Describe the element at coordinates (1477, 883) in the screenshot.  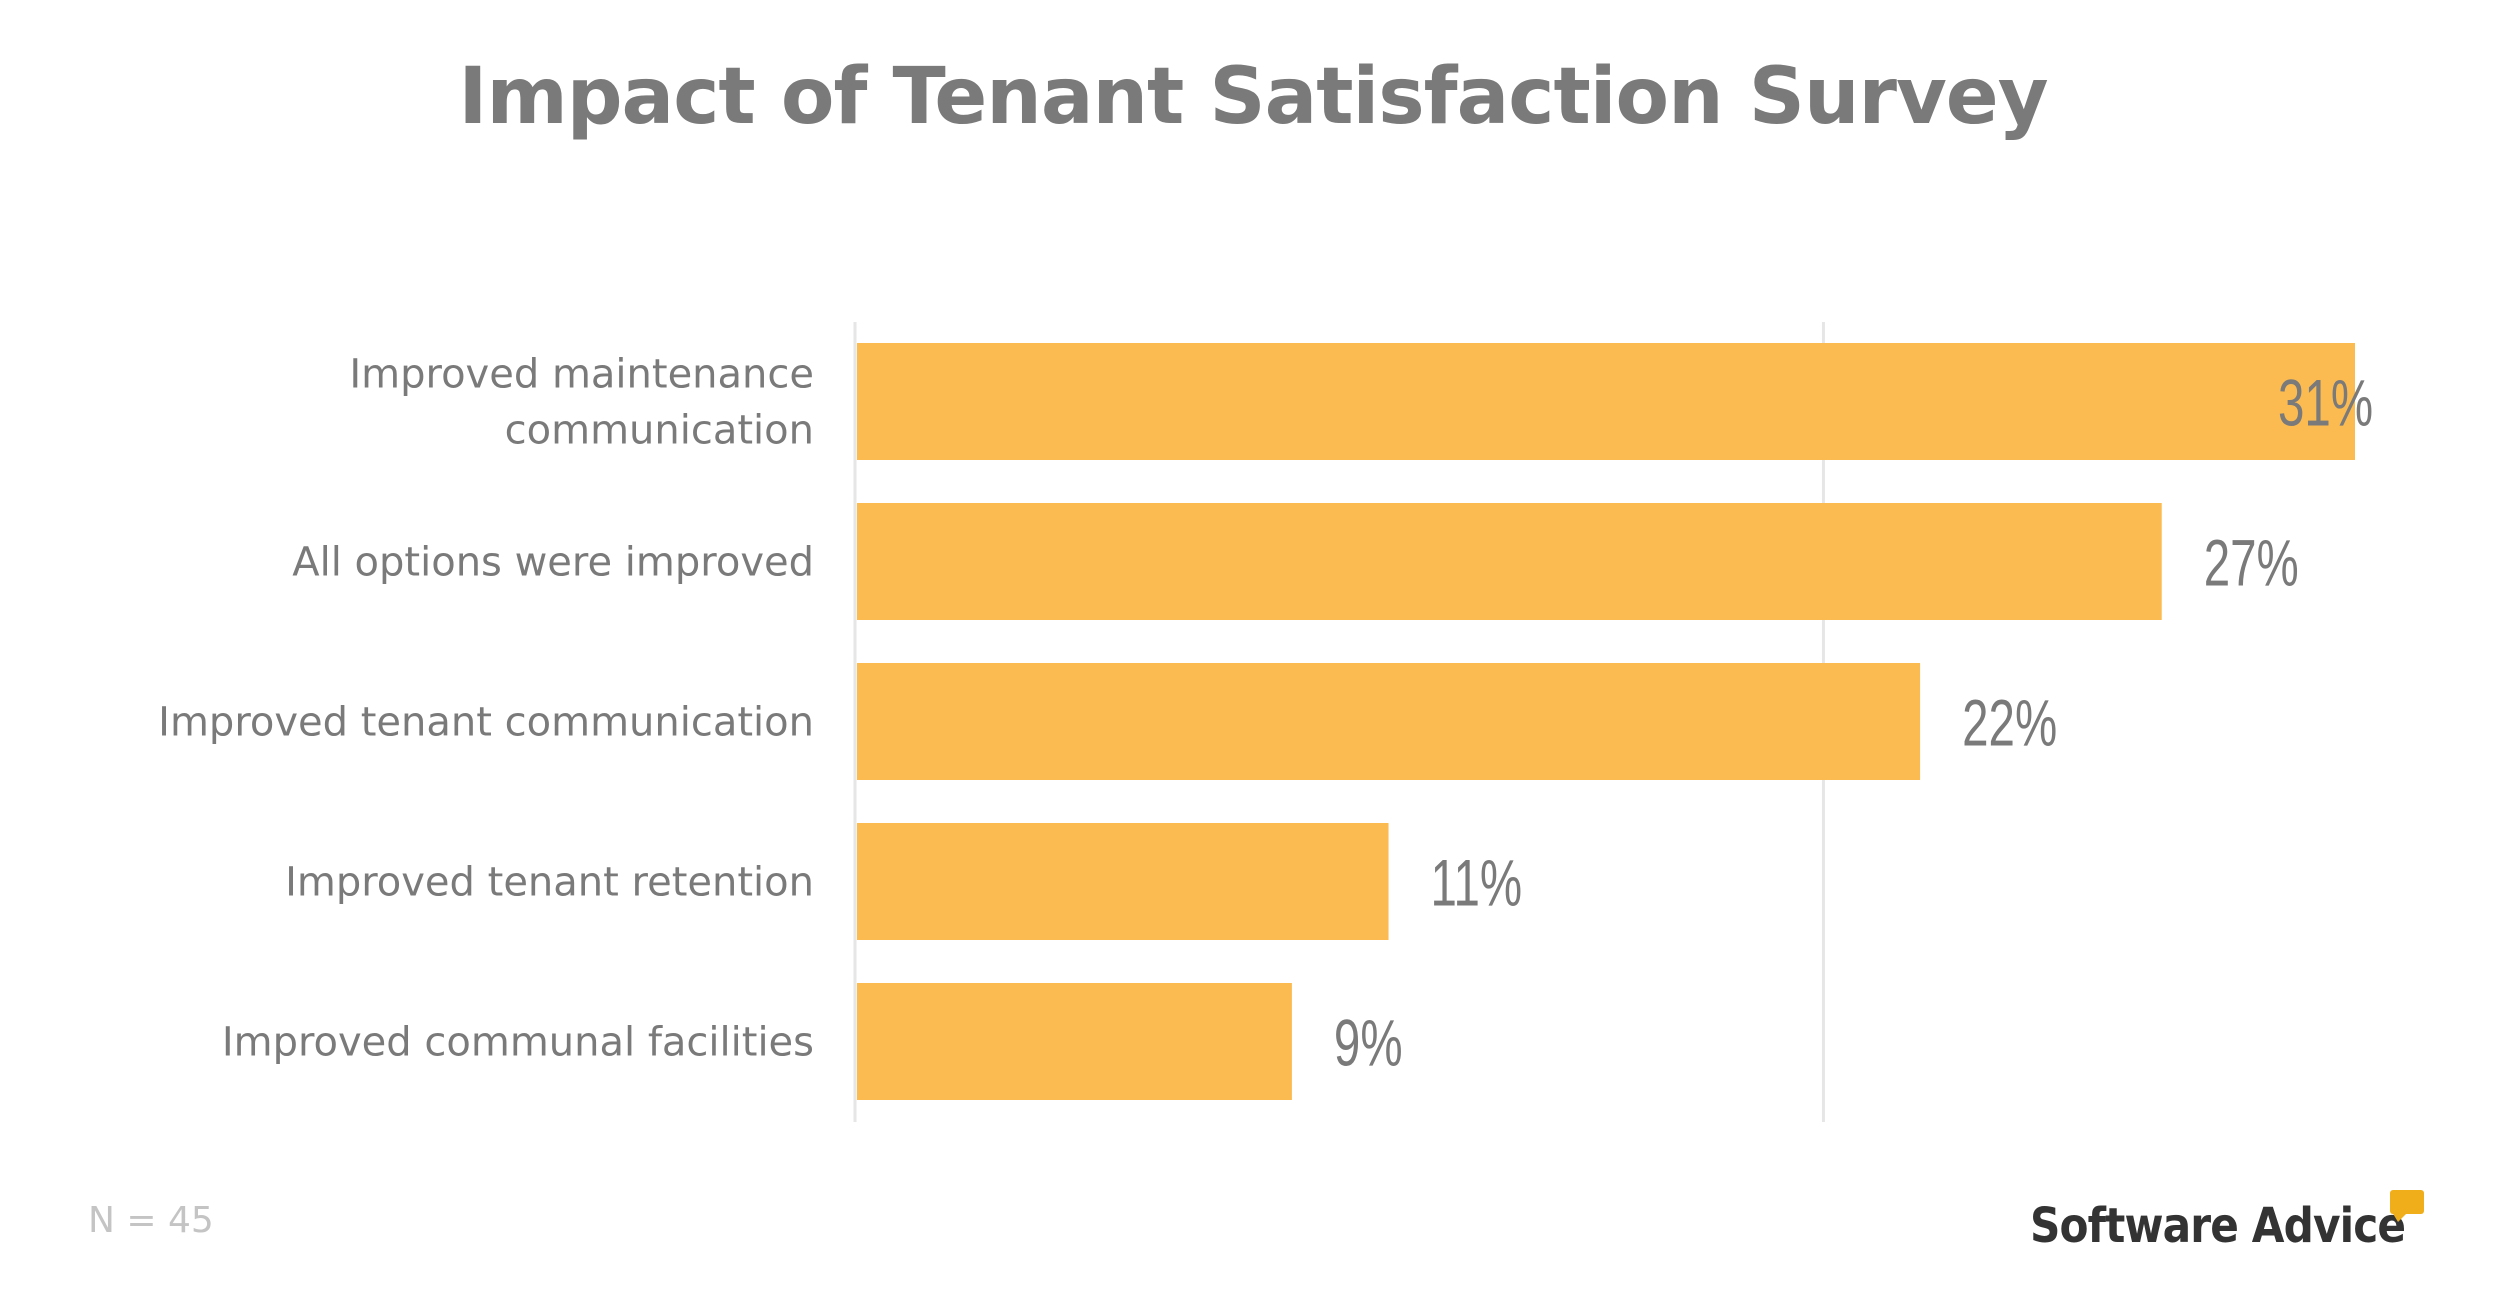
I see `value-label: 11%` at that location.